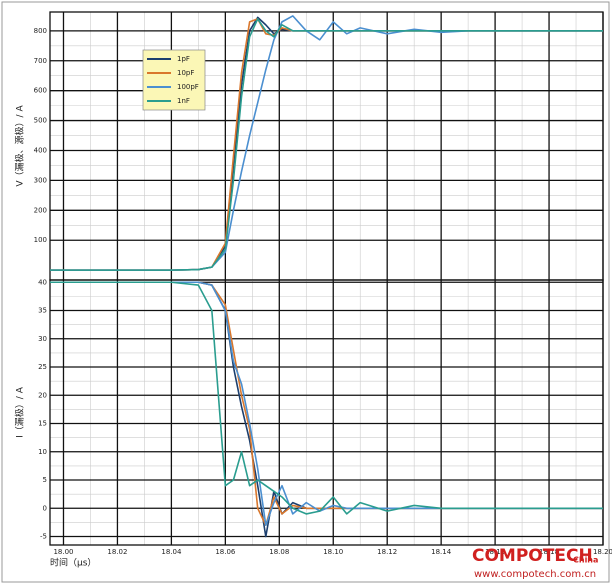 The image size is (612, 585). Describe the element at coordinates (73, 563) in the screenshot. I see `x-axis-title: 时间（μs）` at that location.